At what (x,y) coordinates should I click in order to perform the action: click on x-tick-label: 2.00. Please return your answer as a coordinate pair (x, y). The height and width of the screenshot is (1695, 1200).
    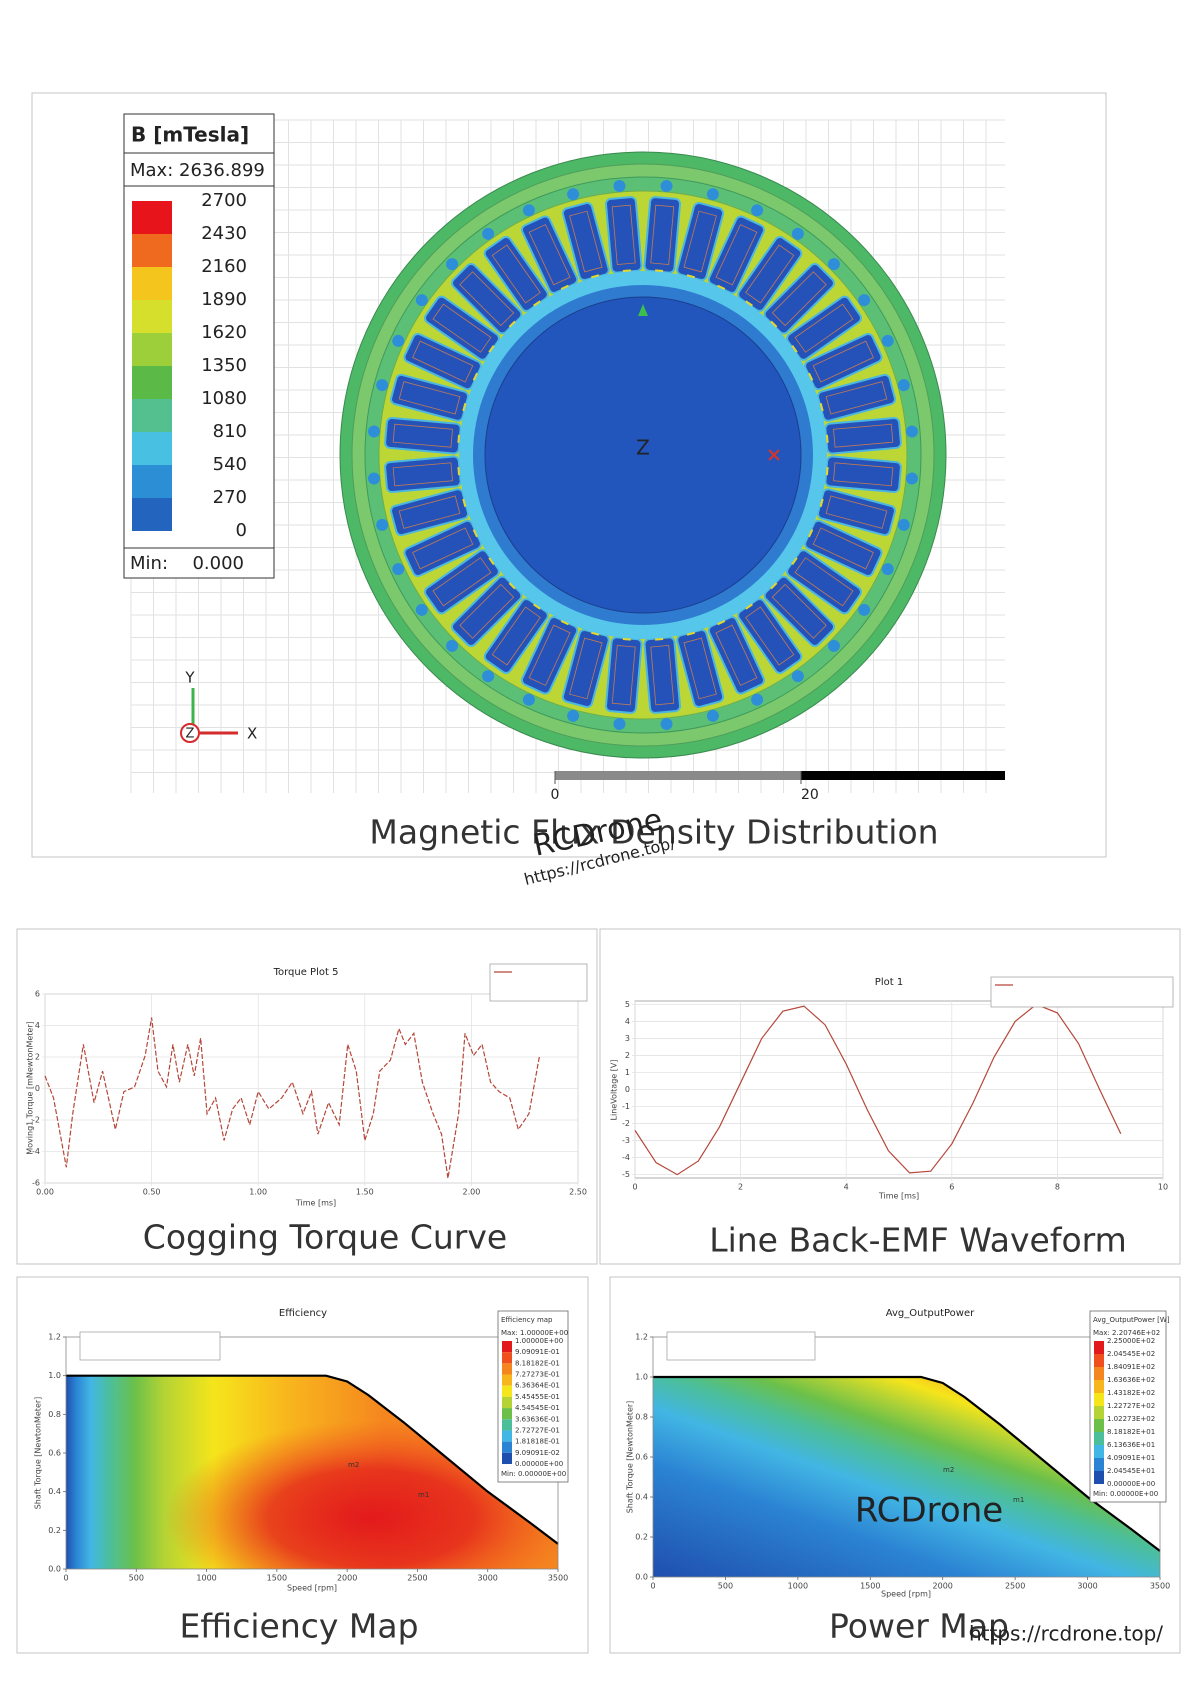
    Looking at the image, I should click on (471, 1192).